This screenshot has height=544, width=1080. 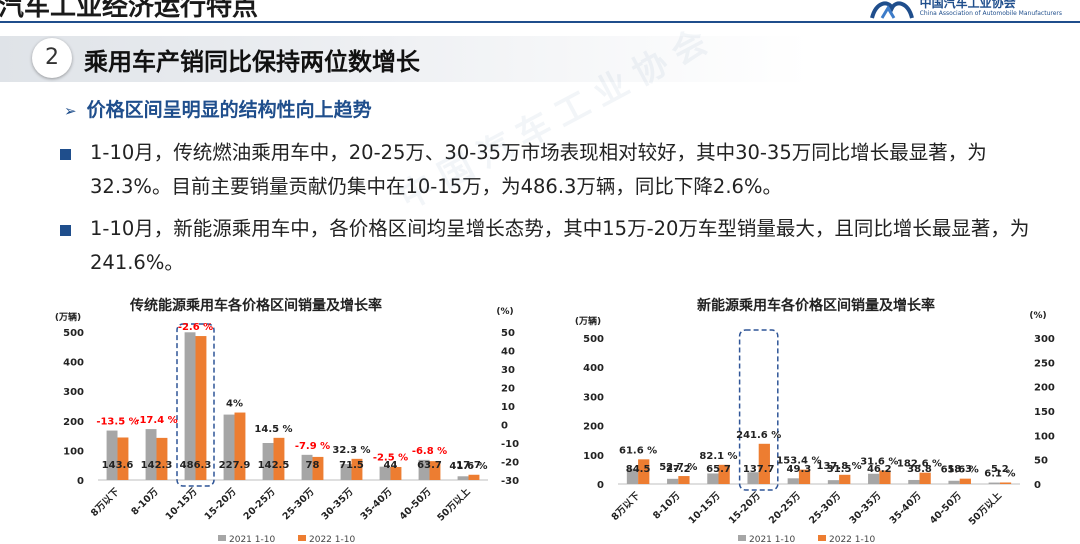 I want to click on y-tick-label: 0, so click(x=80, y=481).